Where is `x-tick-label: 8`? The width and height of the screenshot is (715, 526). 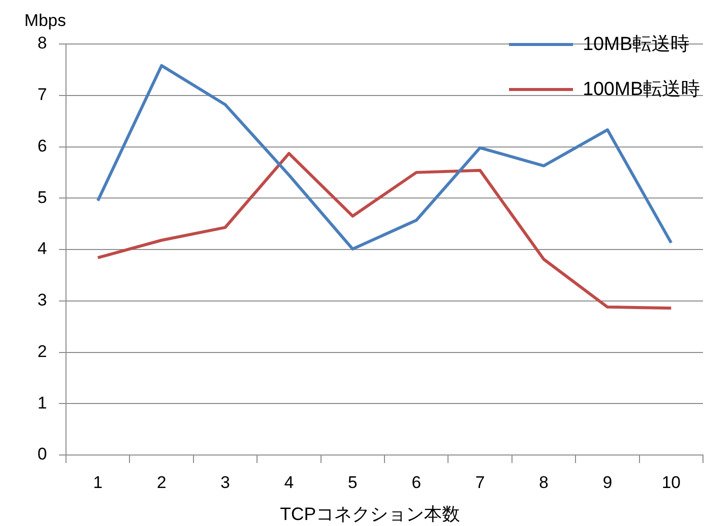
x-tick-label: 8 is located at coordinates (543, 482).